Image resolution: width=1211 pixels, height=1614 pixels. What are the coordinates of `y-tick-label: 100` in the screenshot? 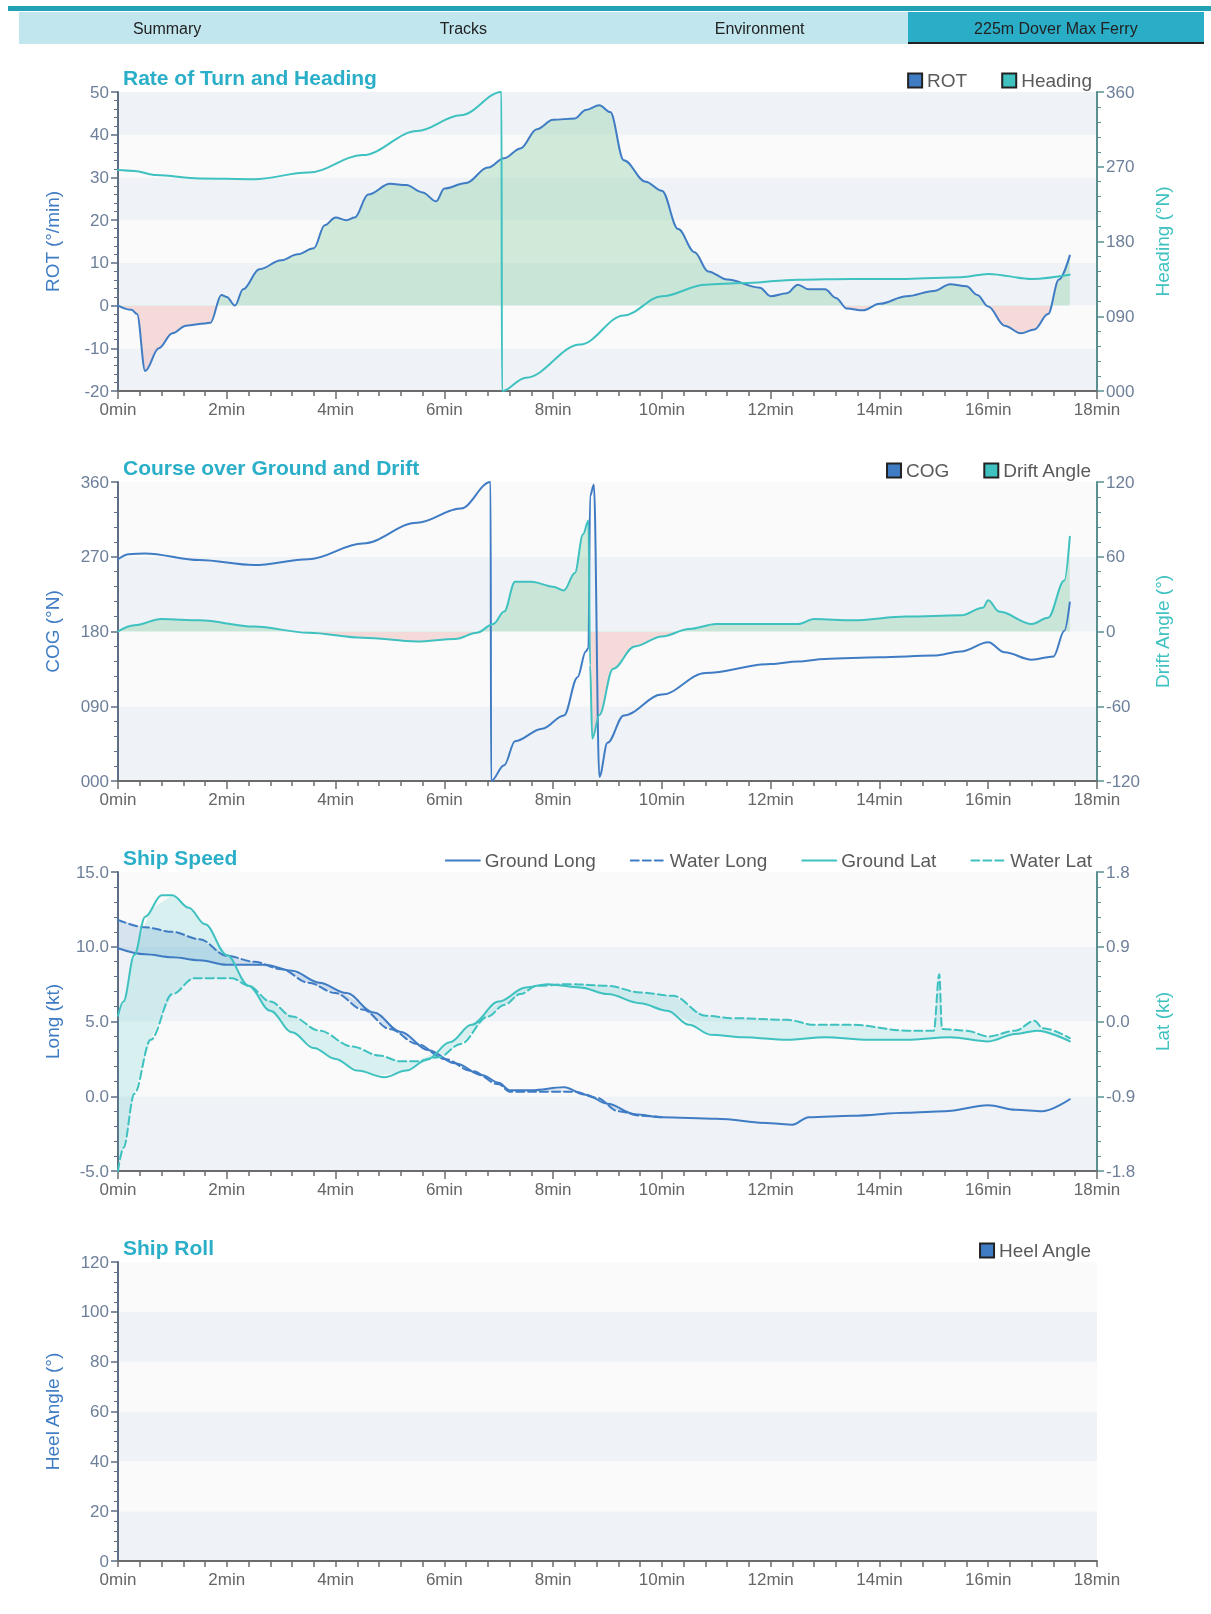 It's located at (94, 1312).